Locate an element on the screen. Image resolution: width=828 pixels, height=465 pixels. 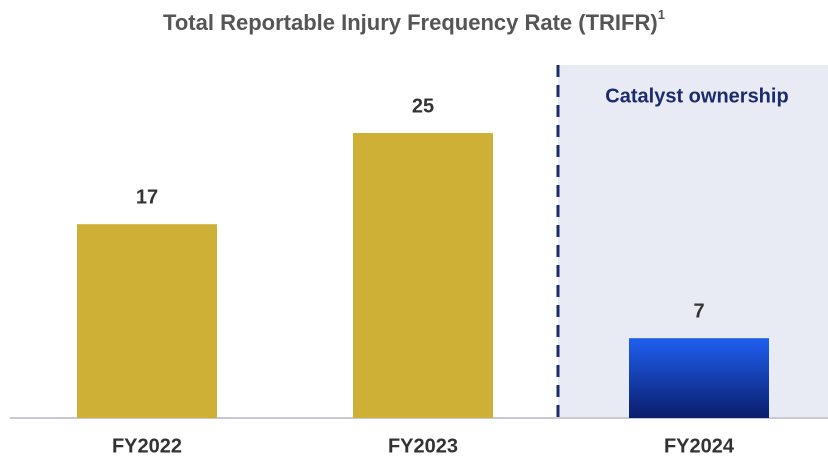
data-label: 17 is located at coordinates (147, 197).